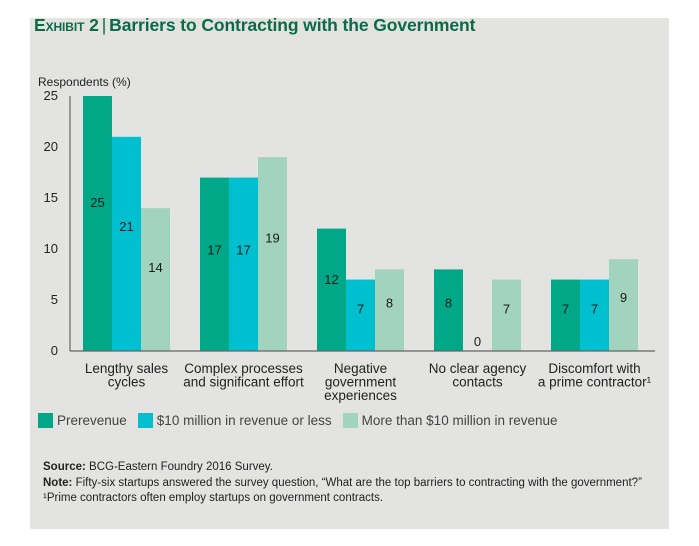 The height and width of the screenshot is (546, 699). Describe the element at coordinates (272, 238) in the screenshot. I see `value-label: 19` at that location.